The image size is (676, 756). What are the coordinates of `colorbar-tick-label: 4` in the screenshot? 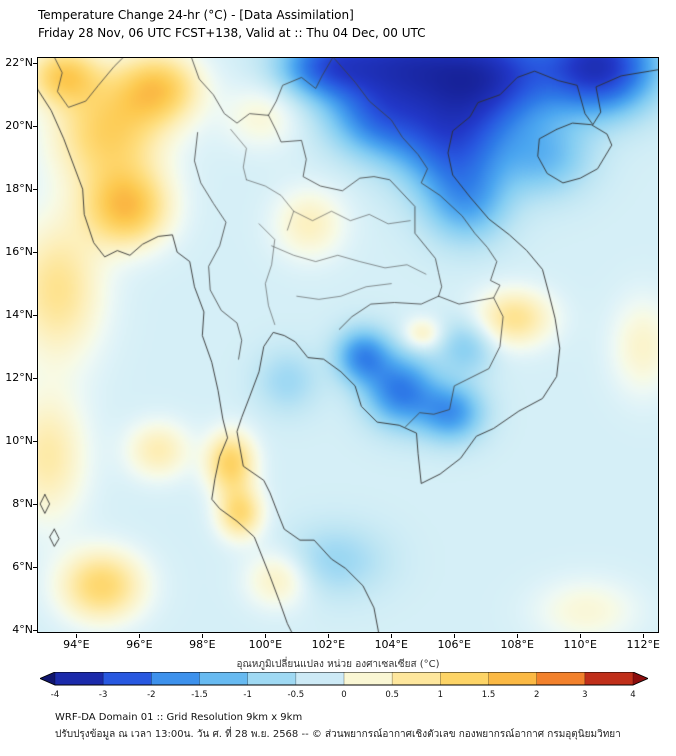 It's located at (632, 695).